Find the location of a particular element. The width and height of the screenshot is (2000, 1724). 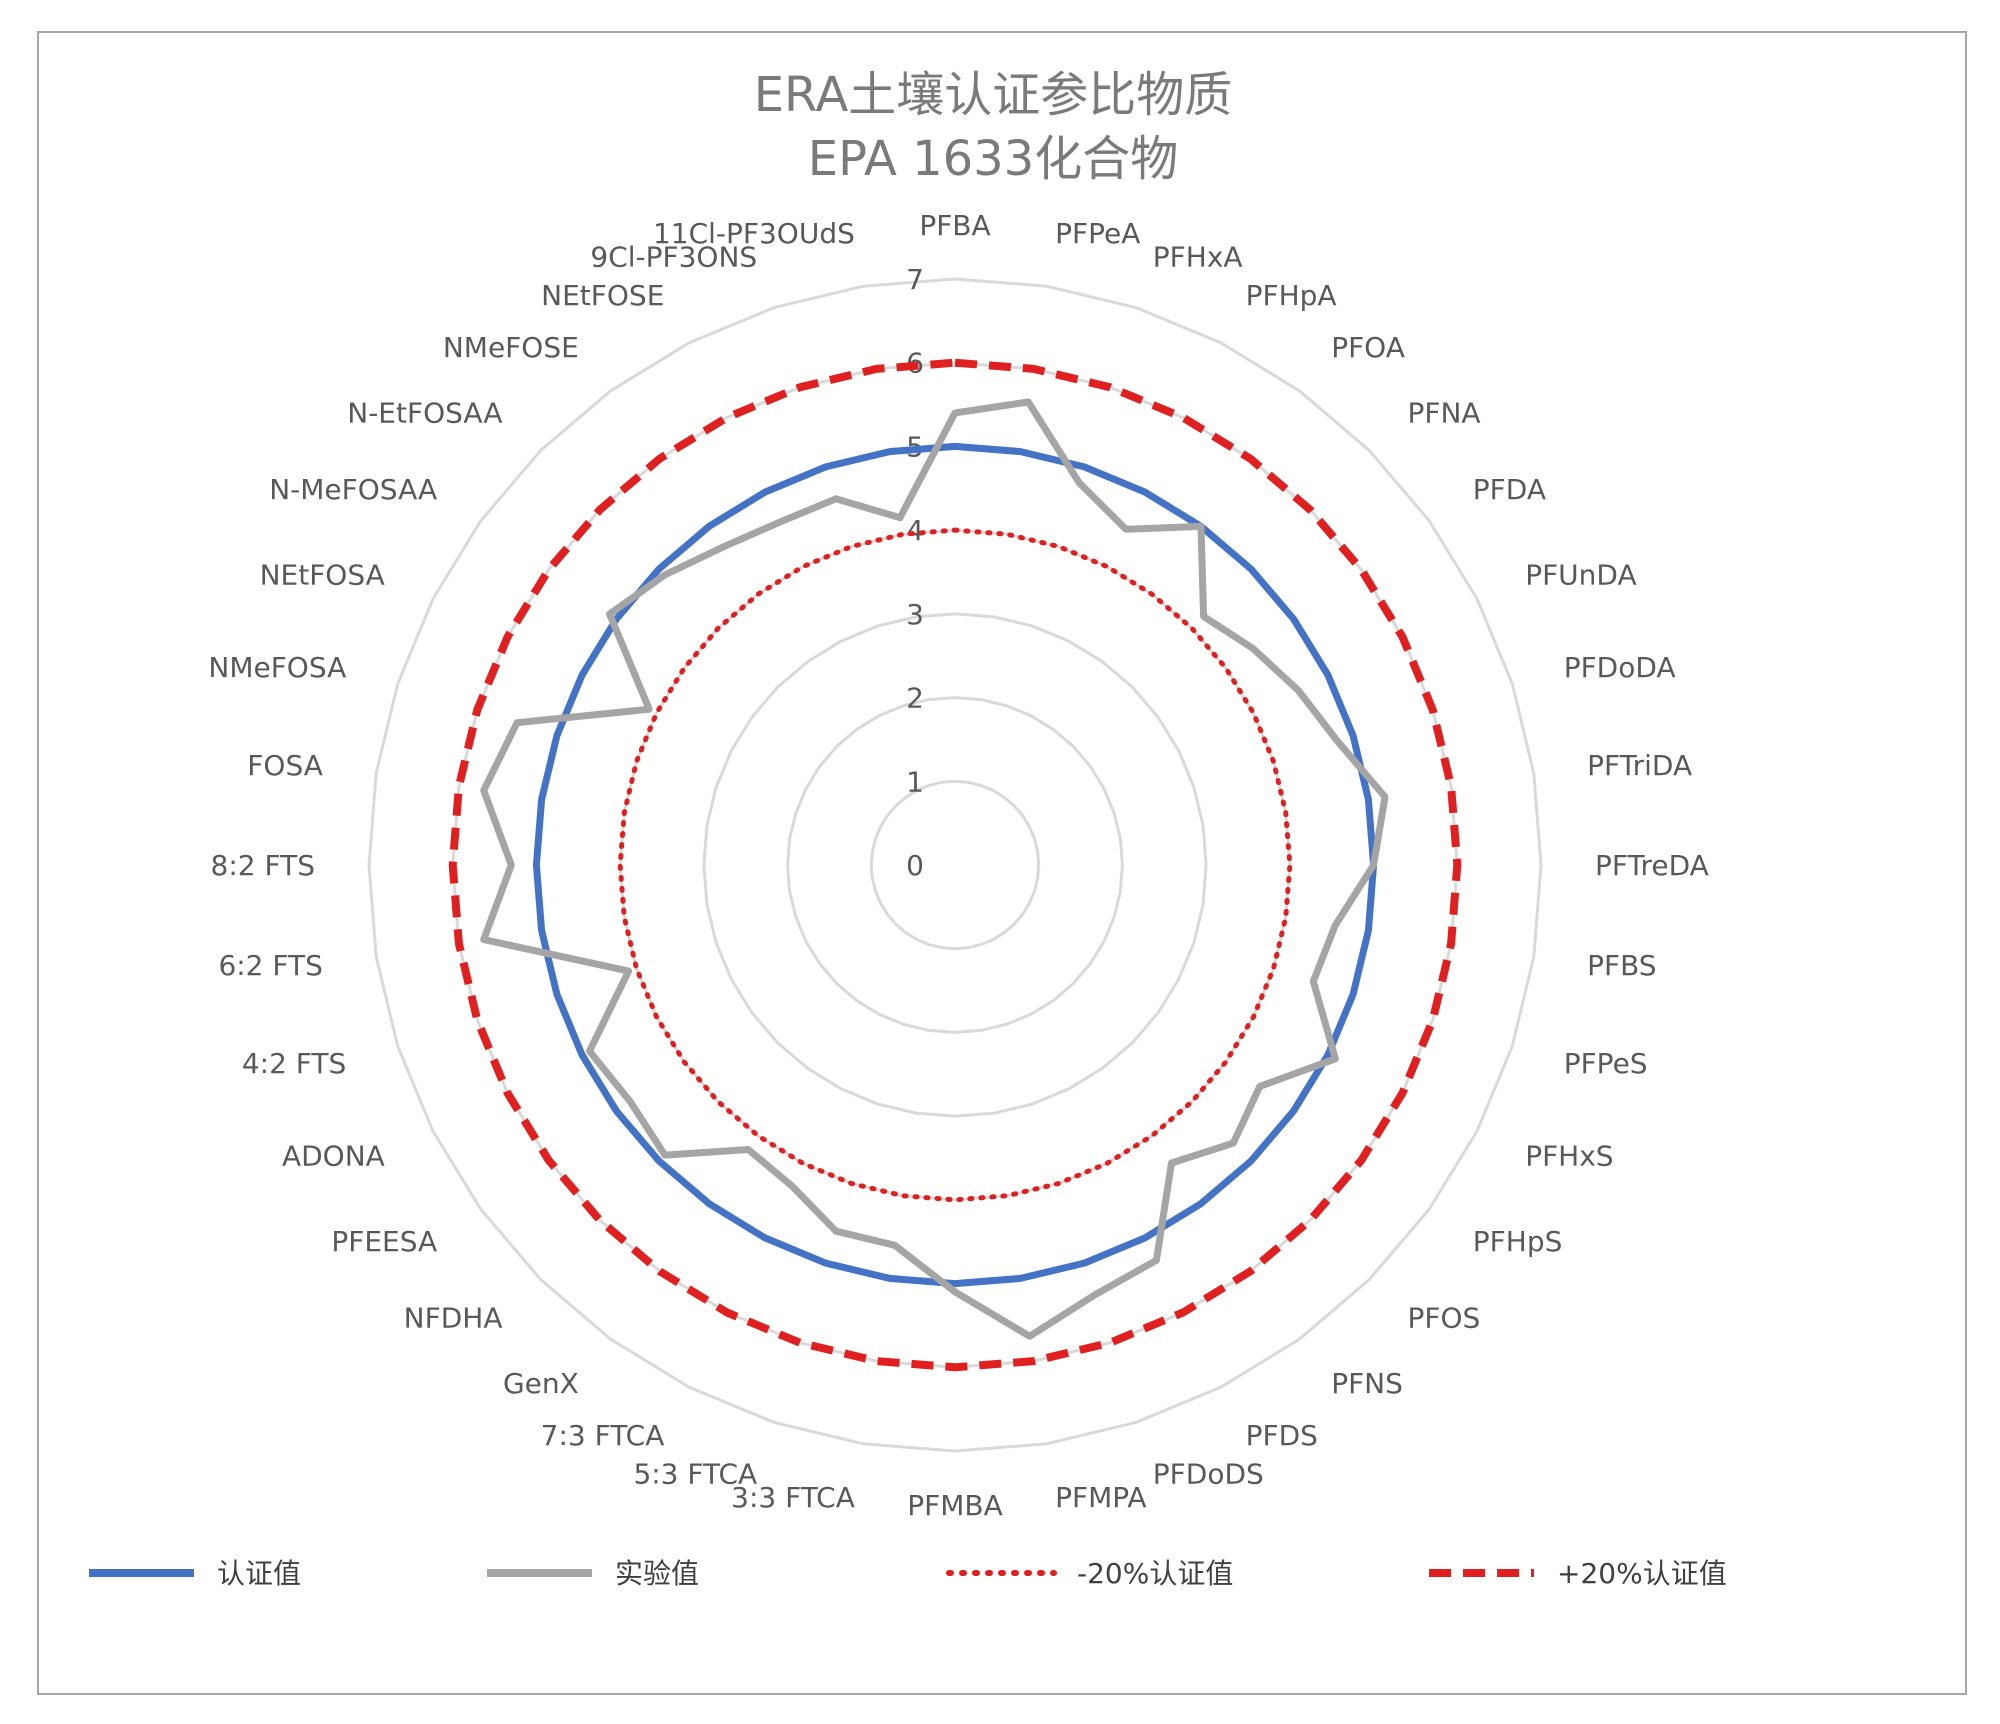

category-label: PFHpS is located at coordinates (1518, 1241).